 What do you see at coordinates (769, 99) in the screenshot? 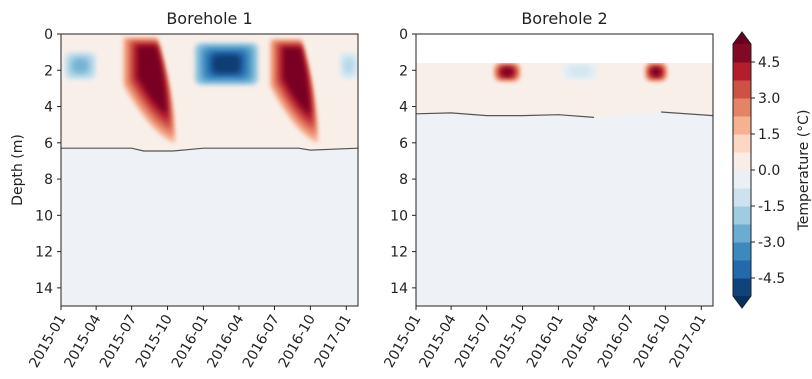
I see `colorbar-tick-label: 3.0` at bounding box center [769, 99].